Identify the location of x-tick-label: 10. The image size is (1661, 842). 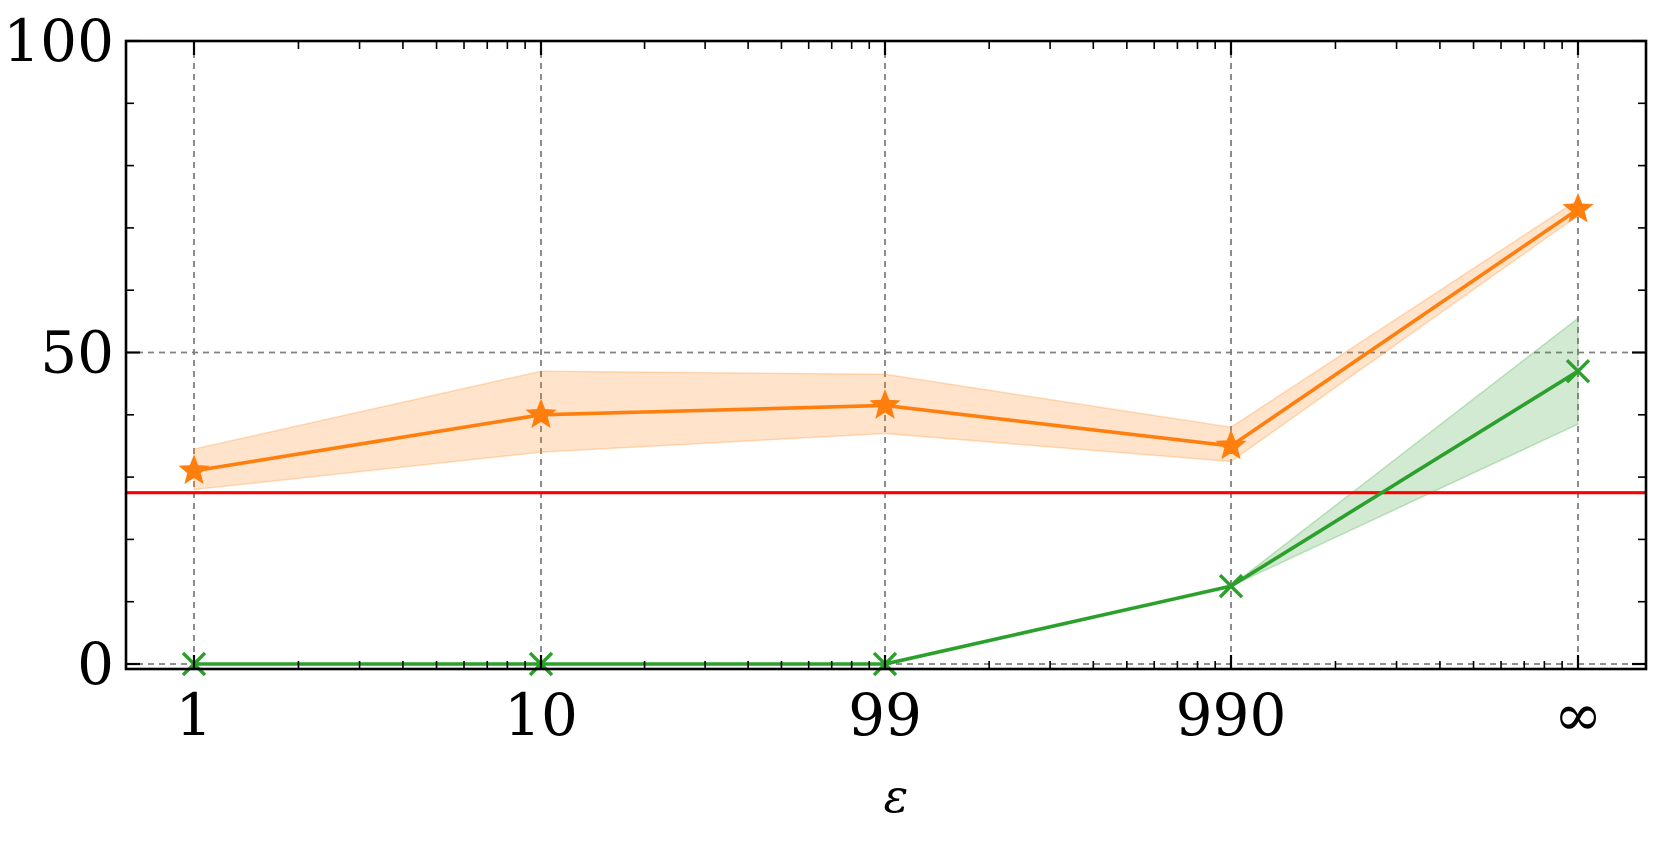
(541, 715).